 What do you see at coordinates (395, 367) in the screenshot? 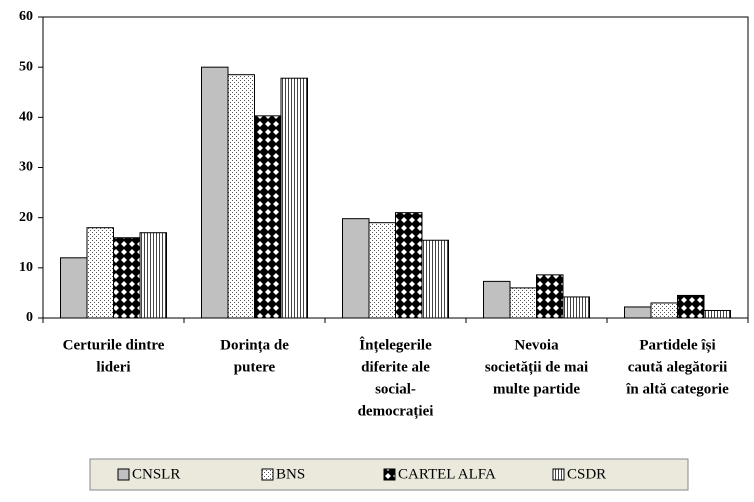
I see `x-tick-label: diferite ale` at bounding box center [395, 367].